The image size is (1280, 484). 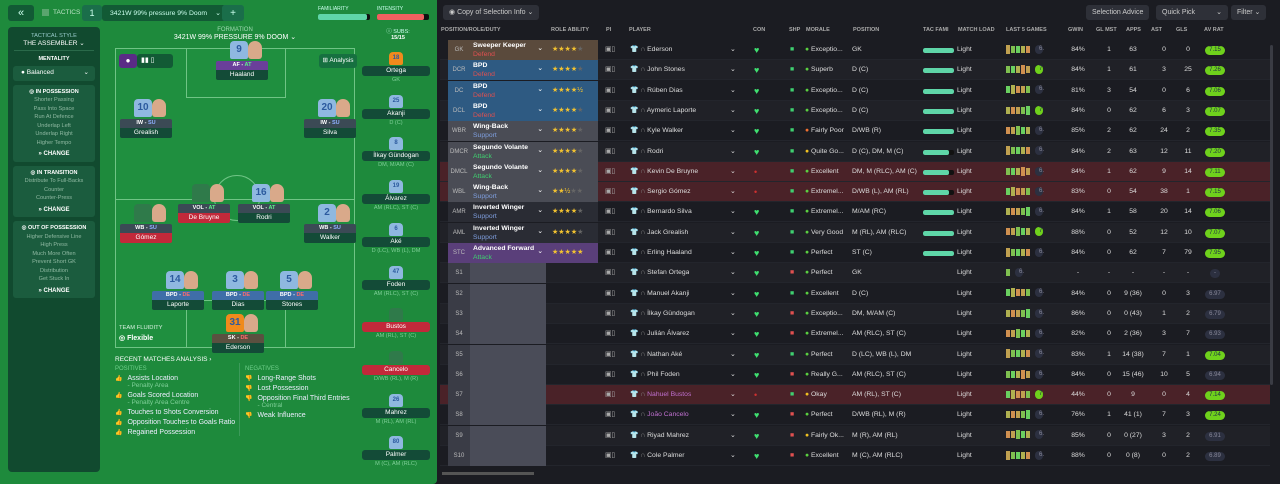 What do you see at coordinates (146, 228) in the screenshot?
I see `role-duty: WB - SU` at bounding box center [146, 228].